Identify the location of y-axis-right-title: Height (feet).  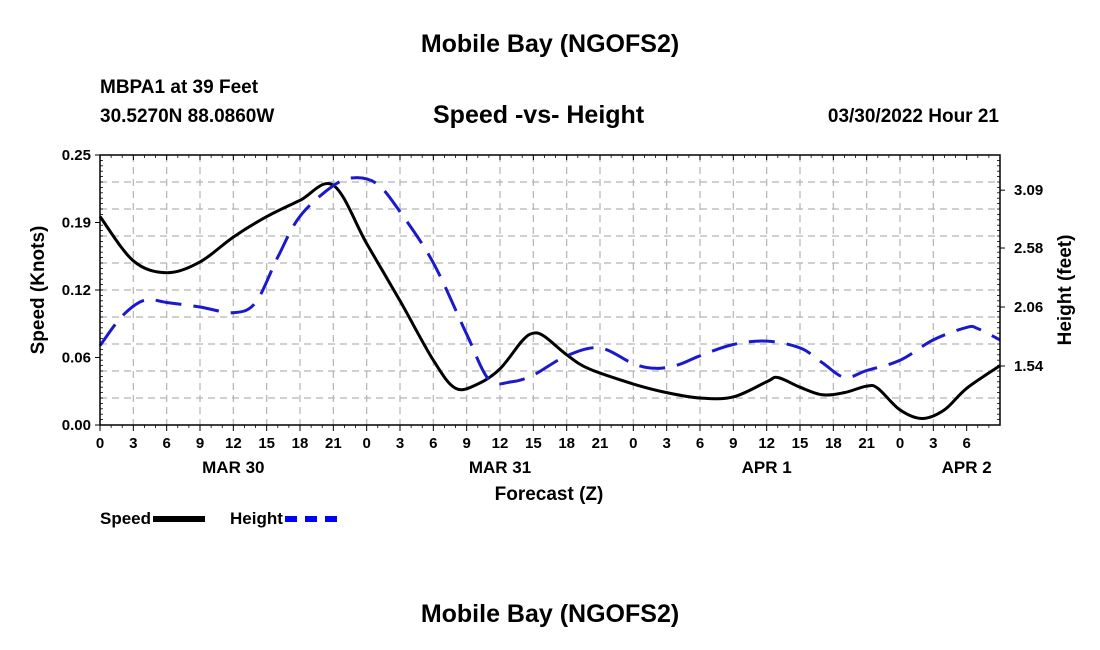
(1065, 290).